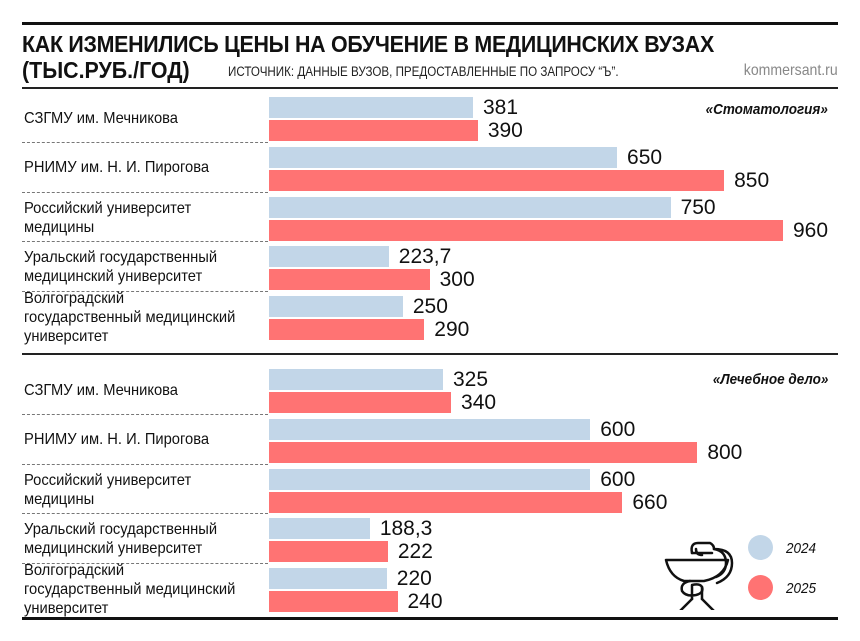 This screenshot has width=860, height=641. What do you see at coordinates (415, 552) in the screenshot?
I see `value-label-2025: 222` at bounding box center [415, 552].